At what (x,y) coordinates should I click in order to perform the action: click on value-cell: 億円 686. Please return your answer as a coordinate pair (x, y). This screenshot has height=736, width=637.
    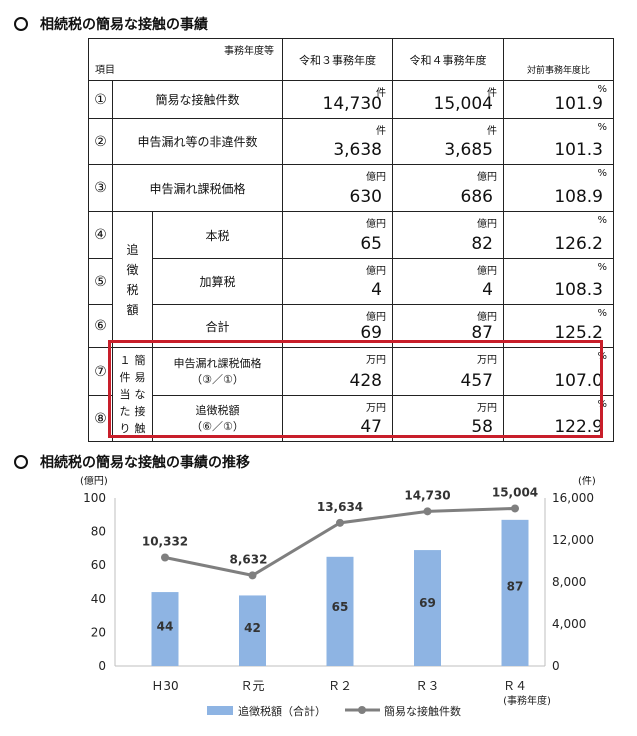
    Looking at the image, I should click on (448, 188).